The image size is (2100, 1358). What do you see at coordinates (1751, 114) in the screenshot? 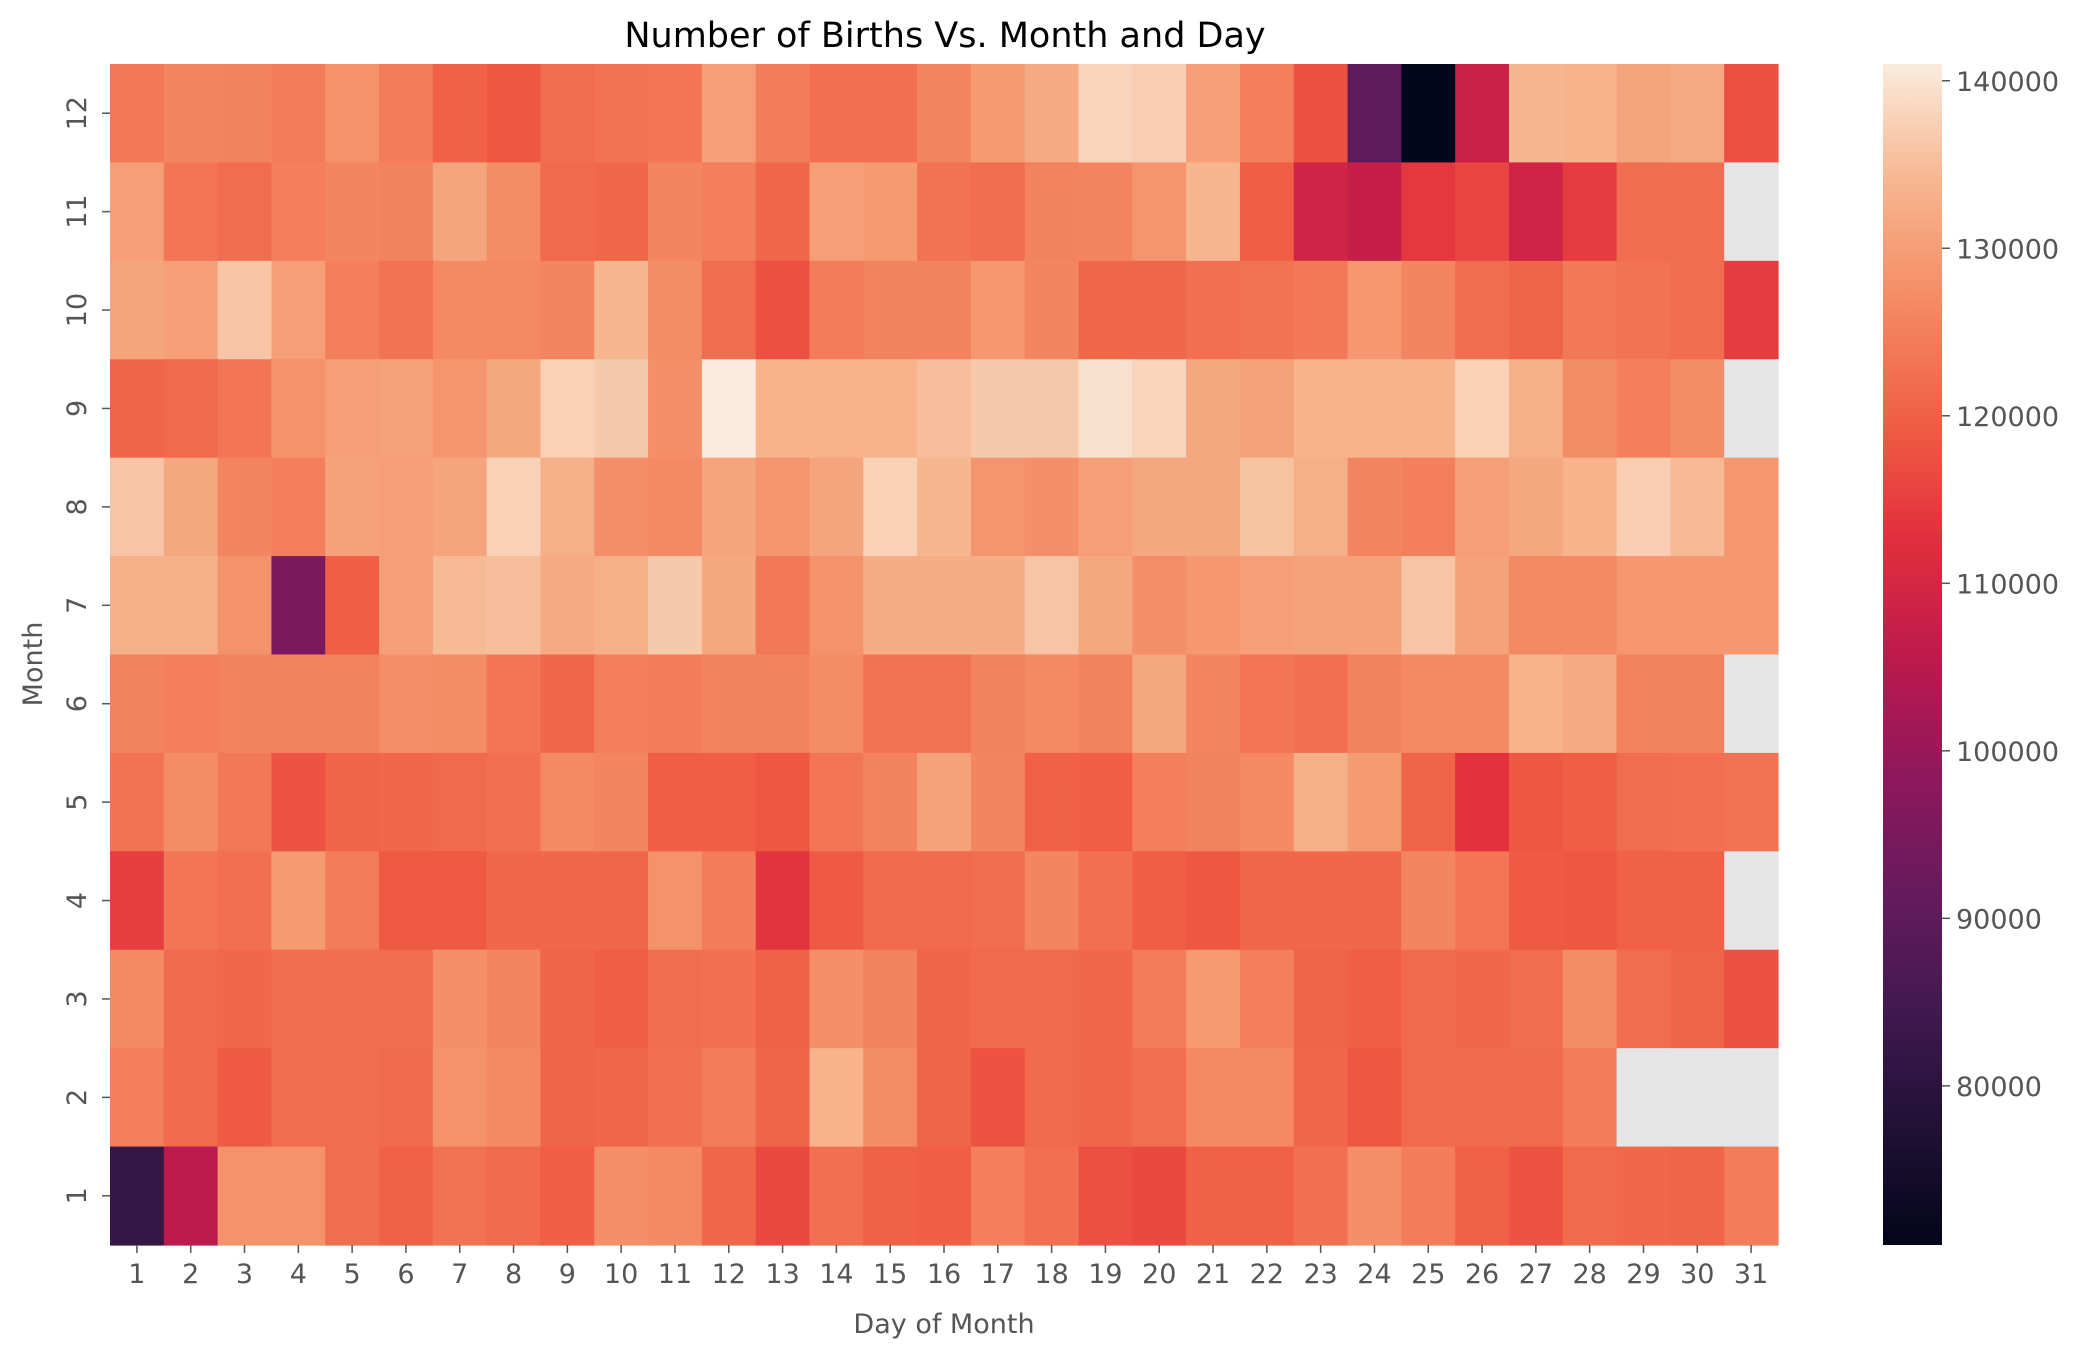
I see `heatmap-cell-m12-d31` at bounding box center [1751, 114].